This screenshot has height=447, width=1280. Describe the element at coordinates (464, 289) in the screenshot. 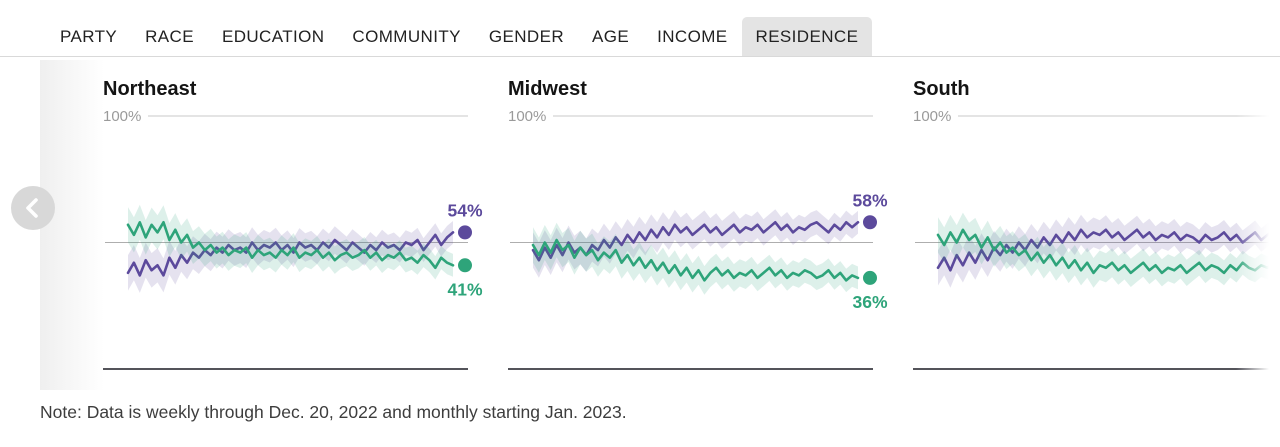

I see `end-label-green-series: 41%` at that location.